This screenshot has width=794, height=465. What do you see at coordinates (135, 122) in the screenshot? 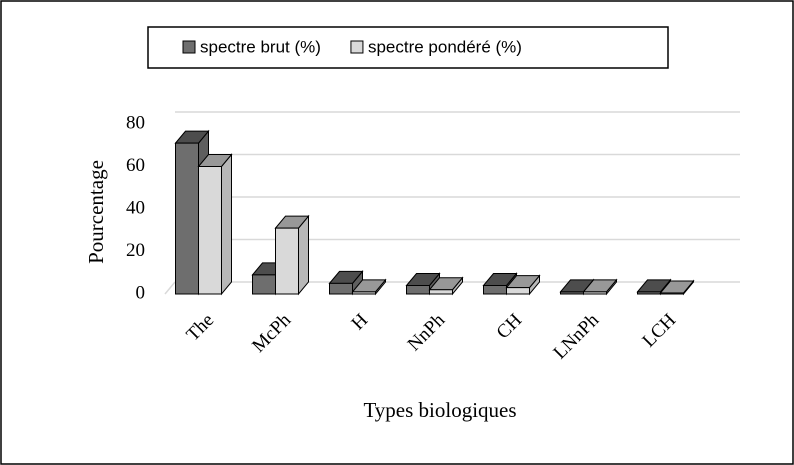
I see `y-tick-label: 80` at bounding box center [135, 122].